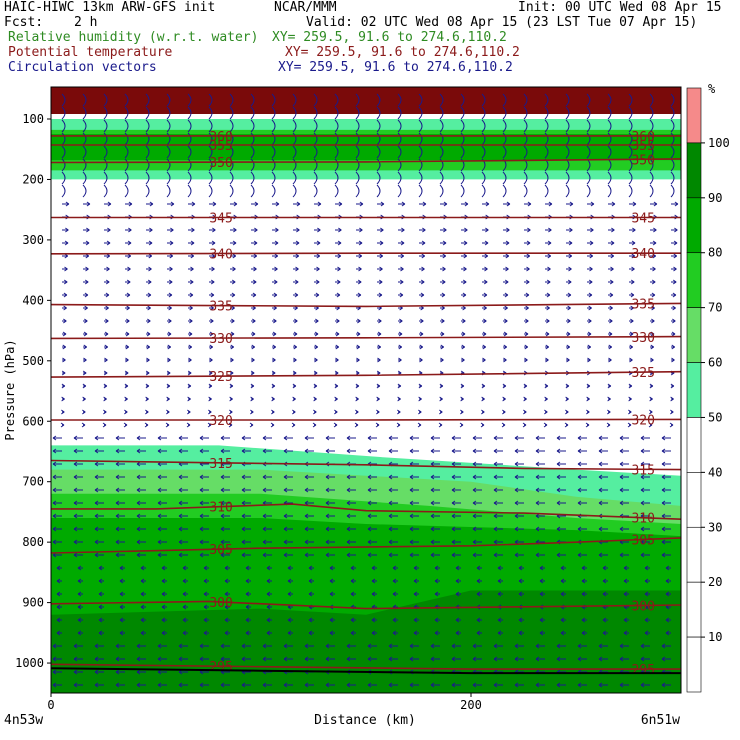 Image resolution: width=740 pixels, height=740 pixels. What do you see at coordinates (220, 219) in the screenshot?
I see `contour-label: 345` at bounding box center [220, 219].